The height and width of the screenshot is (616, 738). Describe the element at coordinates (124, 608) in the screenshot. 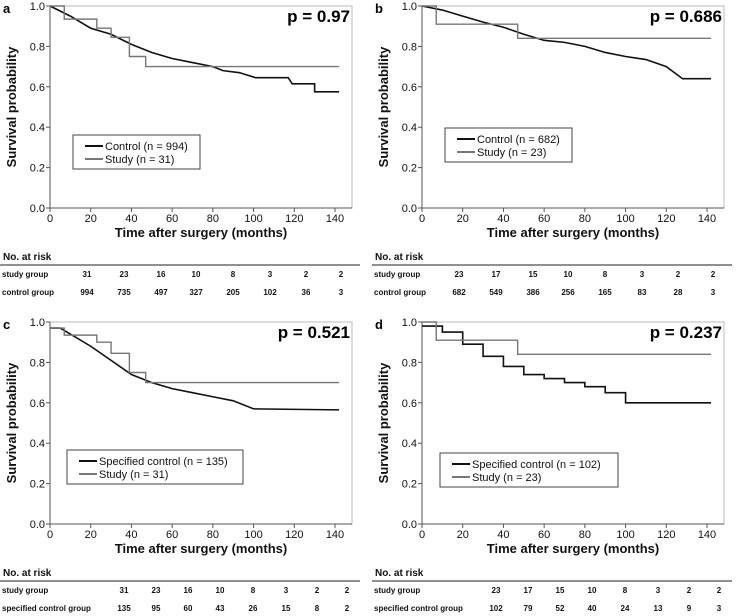

I see `risk-value: 135` at that location.